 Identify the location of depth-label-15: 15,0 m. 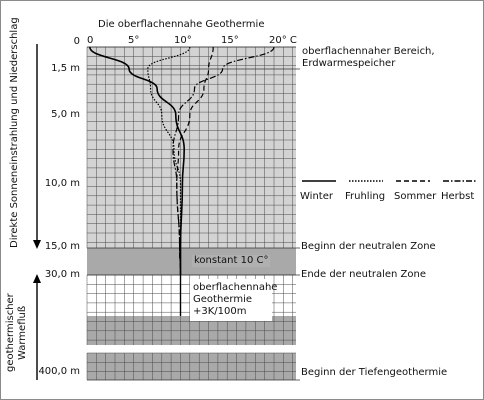
(62, 246).